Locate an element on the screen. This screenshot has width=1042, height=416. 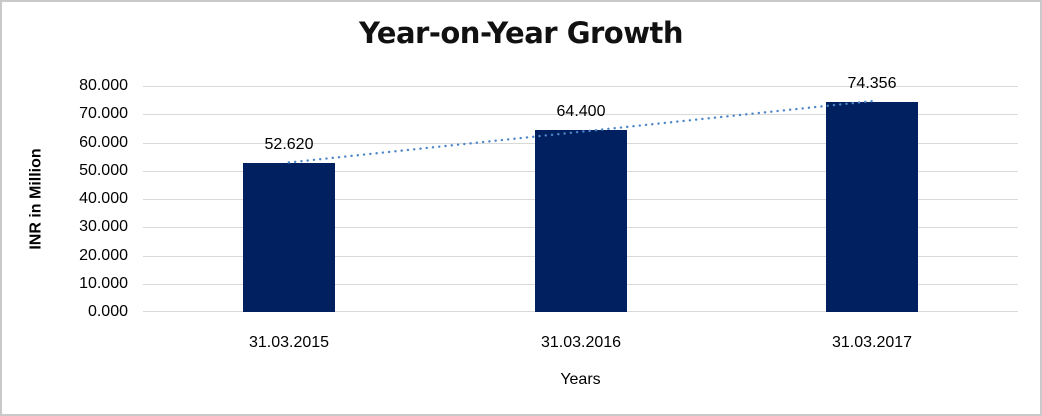
bar-value-label: 64.400 is located at coordinates (581, 111).